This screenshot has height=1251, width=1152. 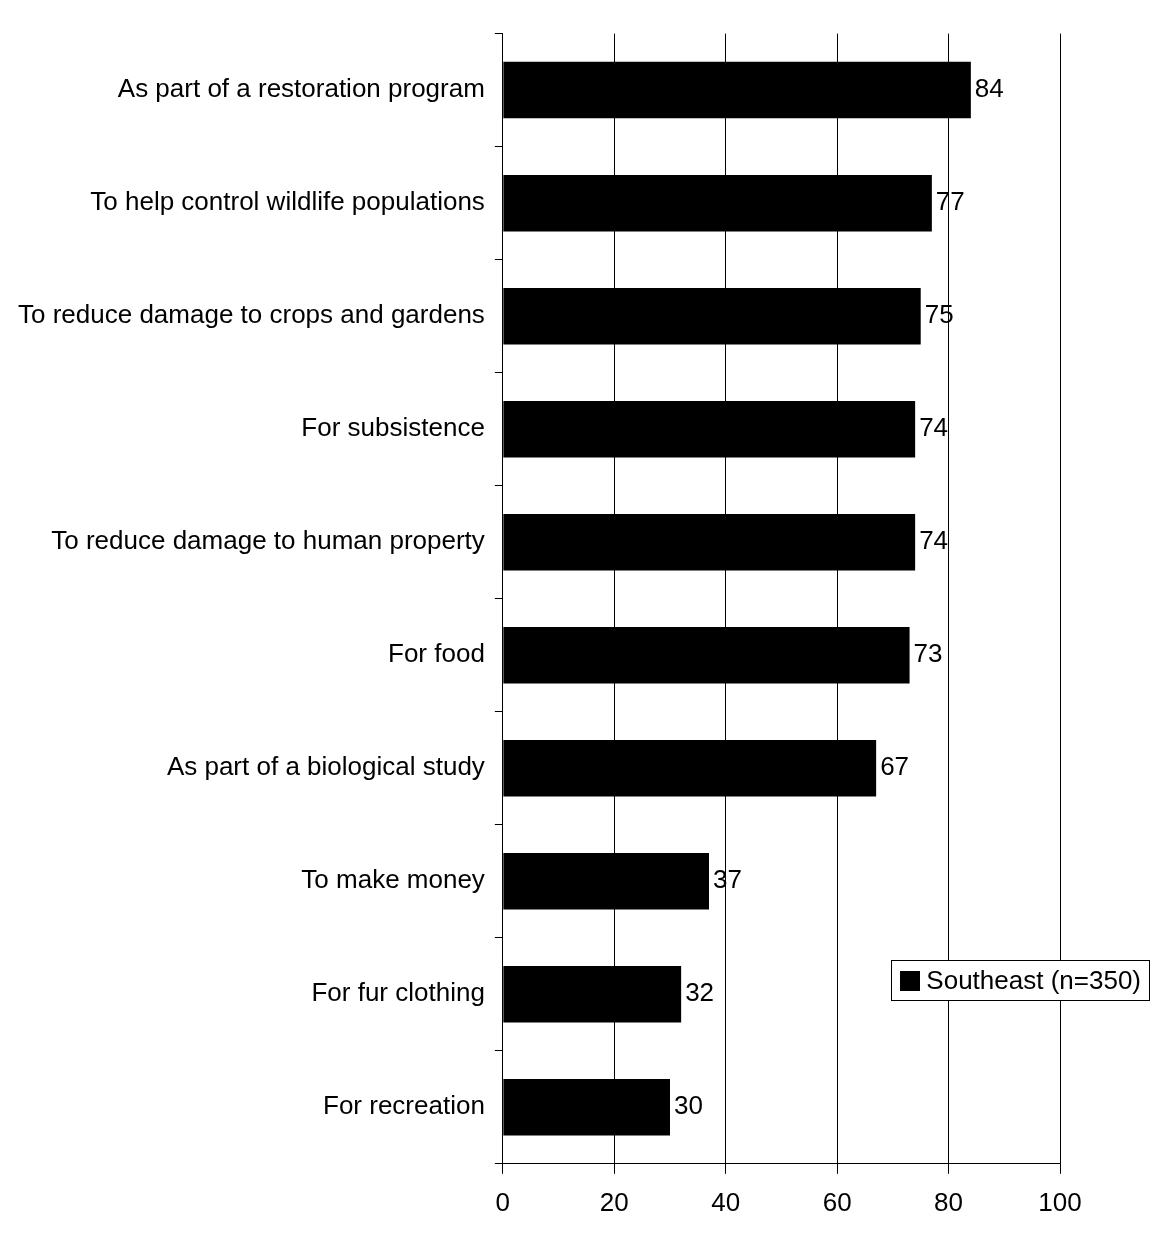 I want to click on y-tick-label: For recreation, so click(x=404, y=1105).